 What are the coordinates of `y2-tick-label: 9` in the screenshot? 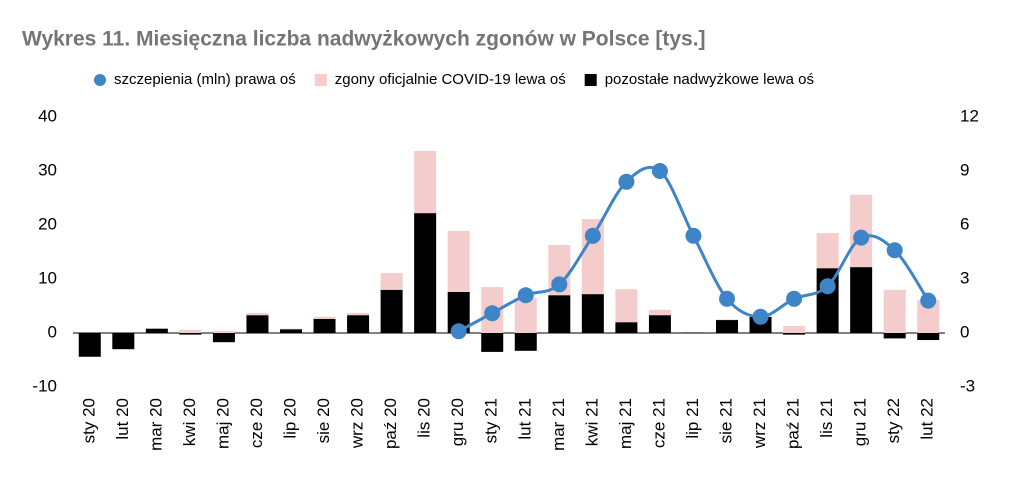 It's located at (964, 169).